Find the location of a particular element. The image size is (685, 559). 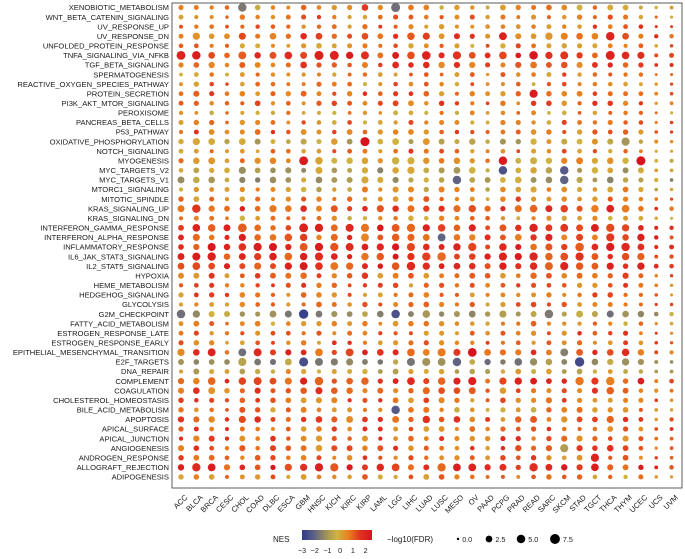

dot-estrogen-response-early-skcm is located at coordinates (564, 343).